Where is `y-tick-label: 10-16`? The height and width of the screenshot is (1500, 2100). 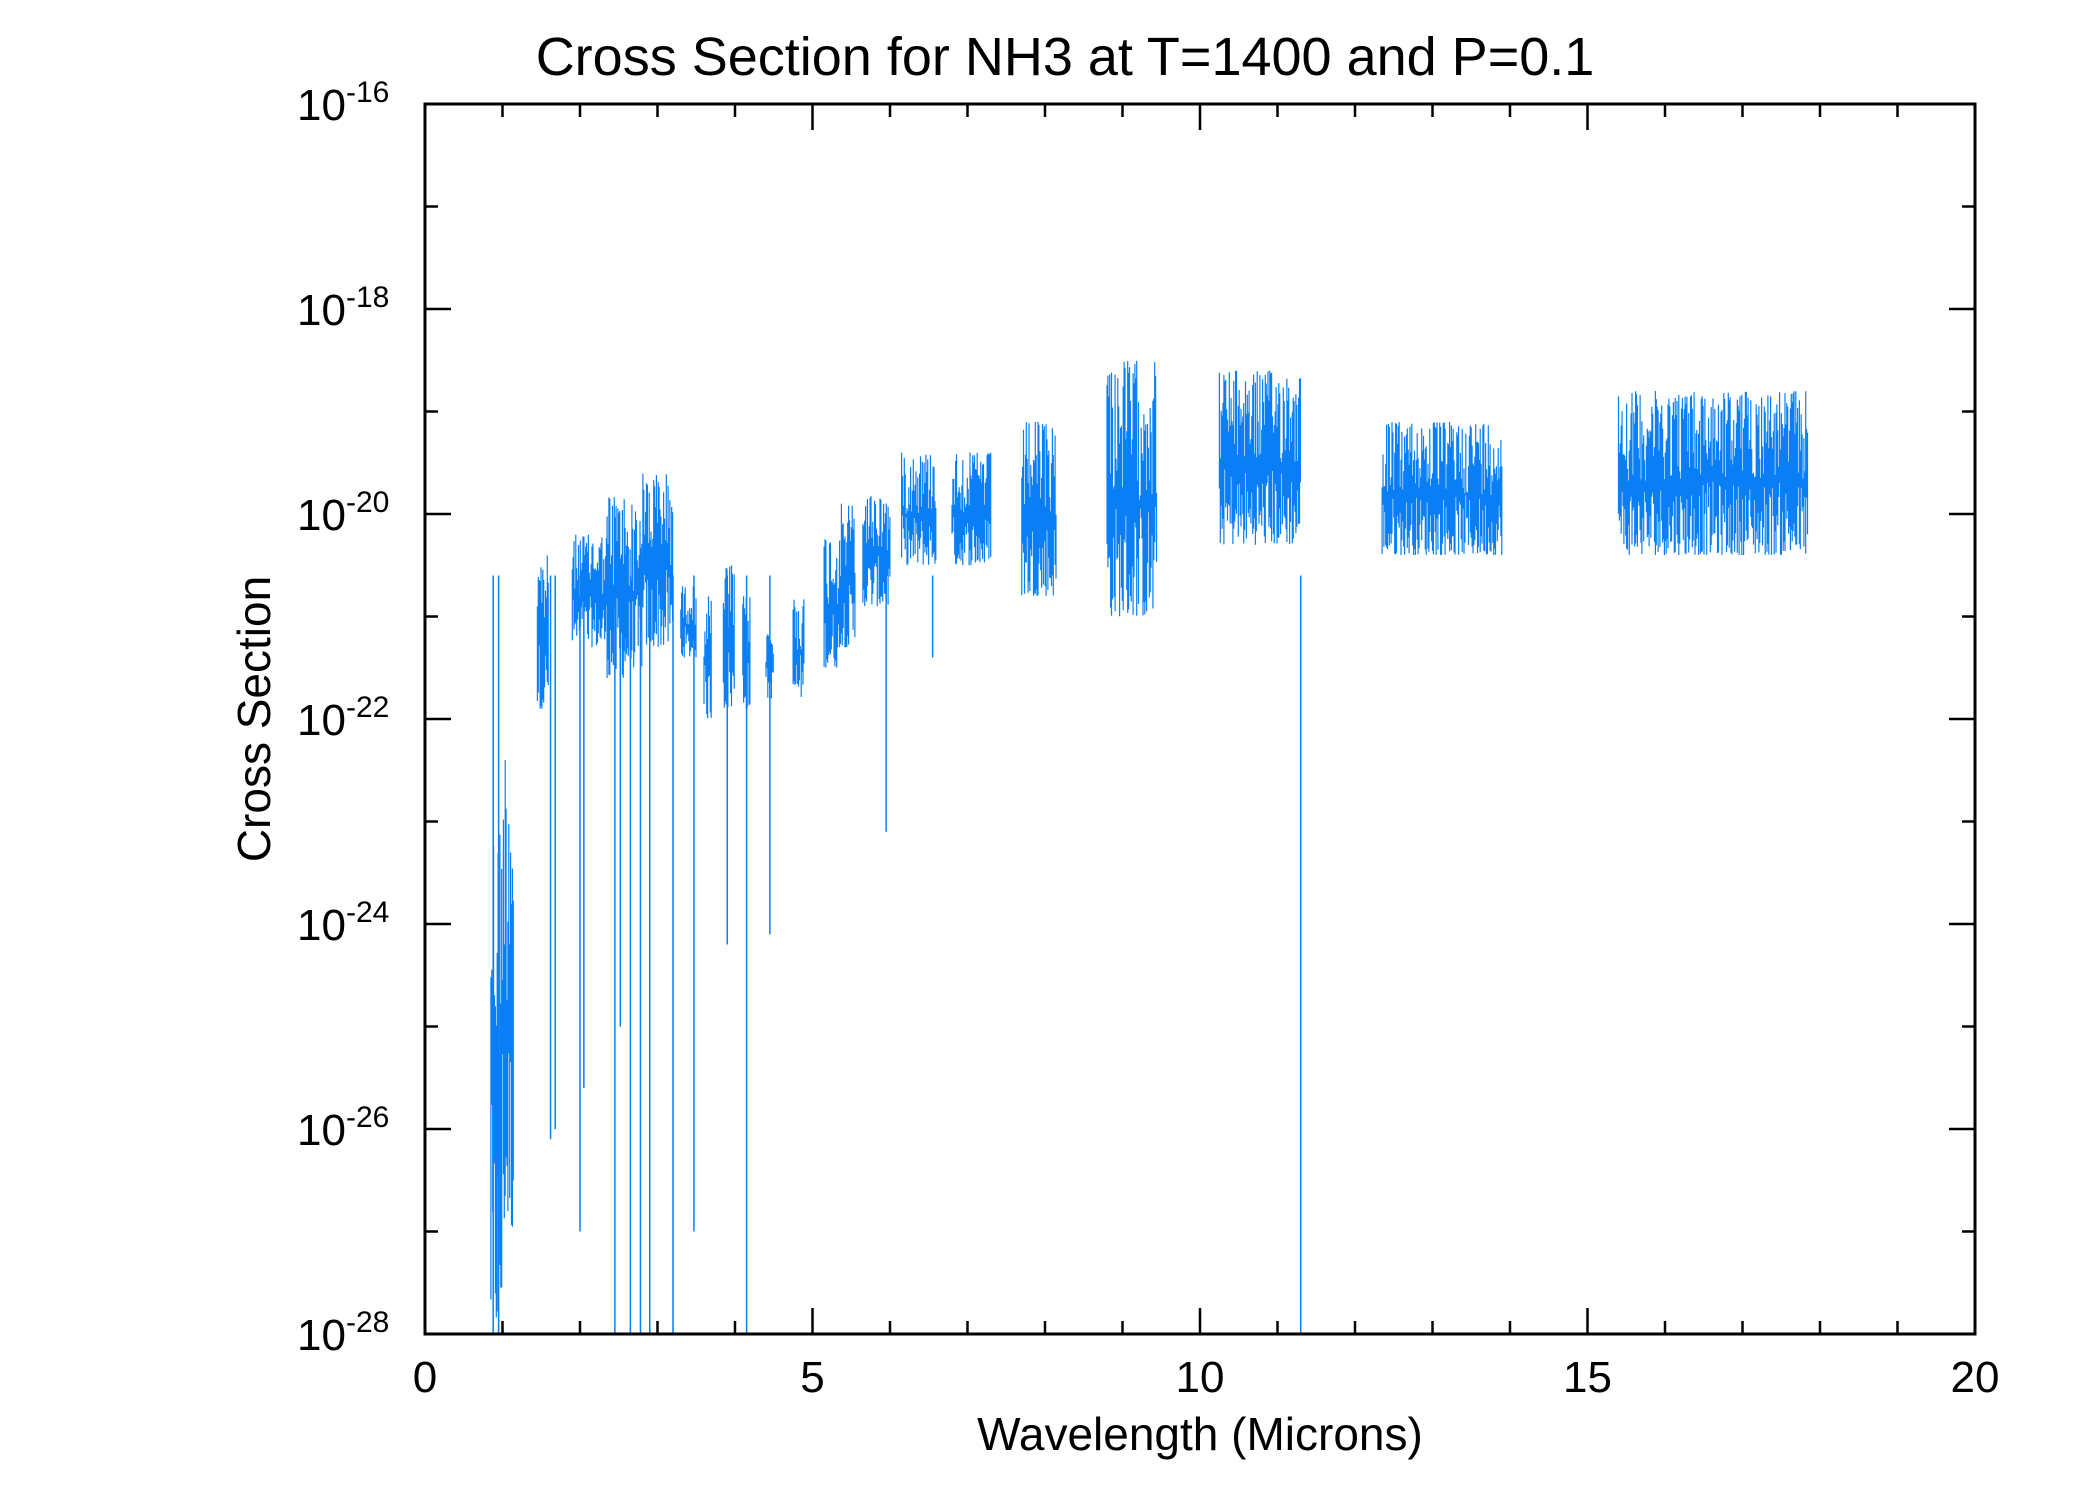
y-tick-label: 10-16 is located at coordinates (343, 103).